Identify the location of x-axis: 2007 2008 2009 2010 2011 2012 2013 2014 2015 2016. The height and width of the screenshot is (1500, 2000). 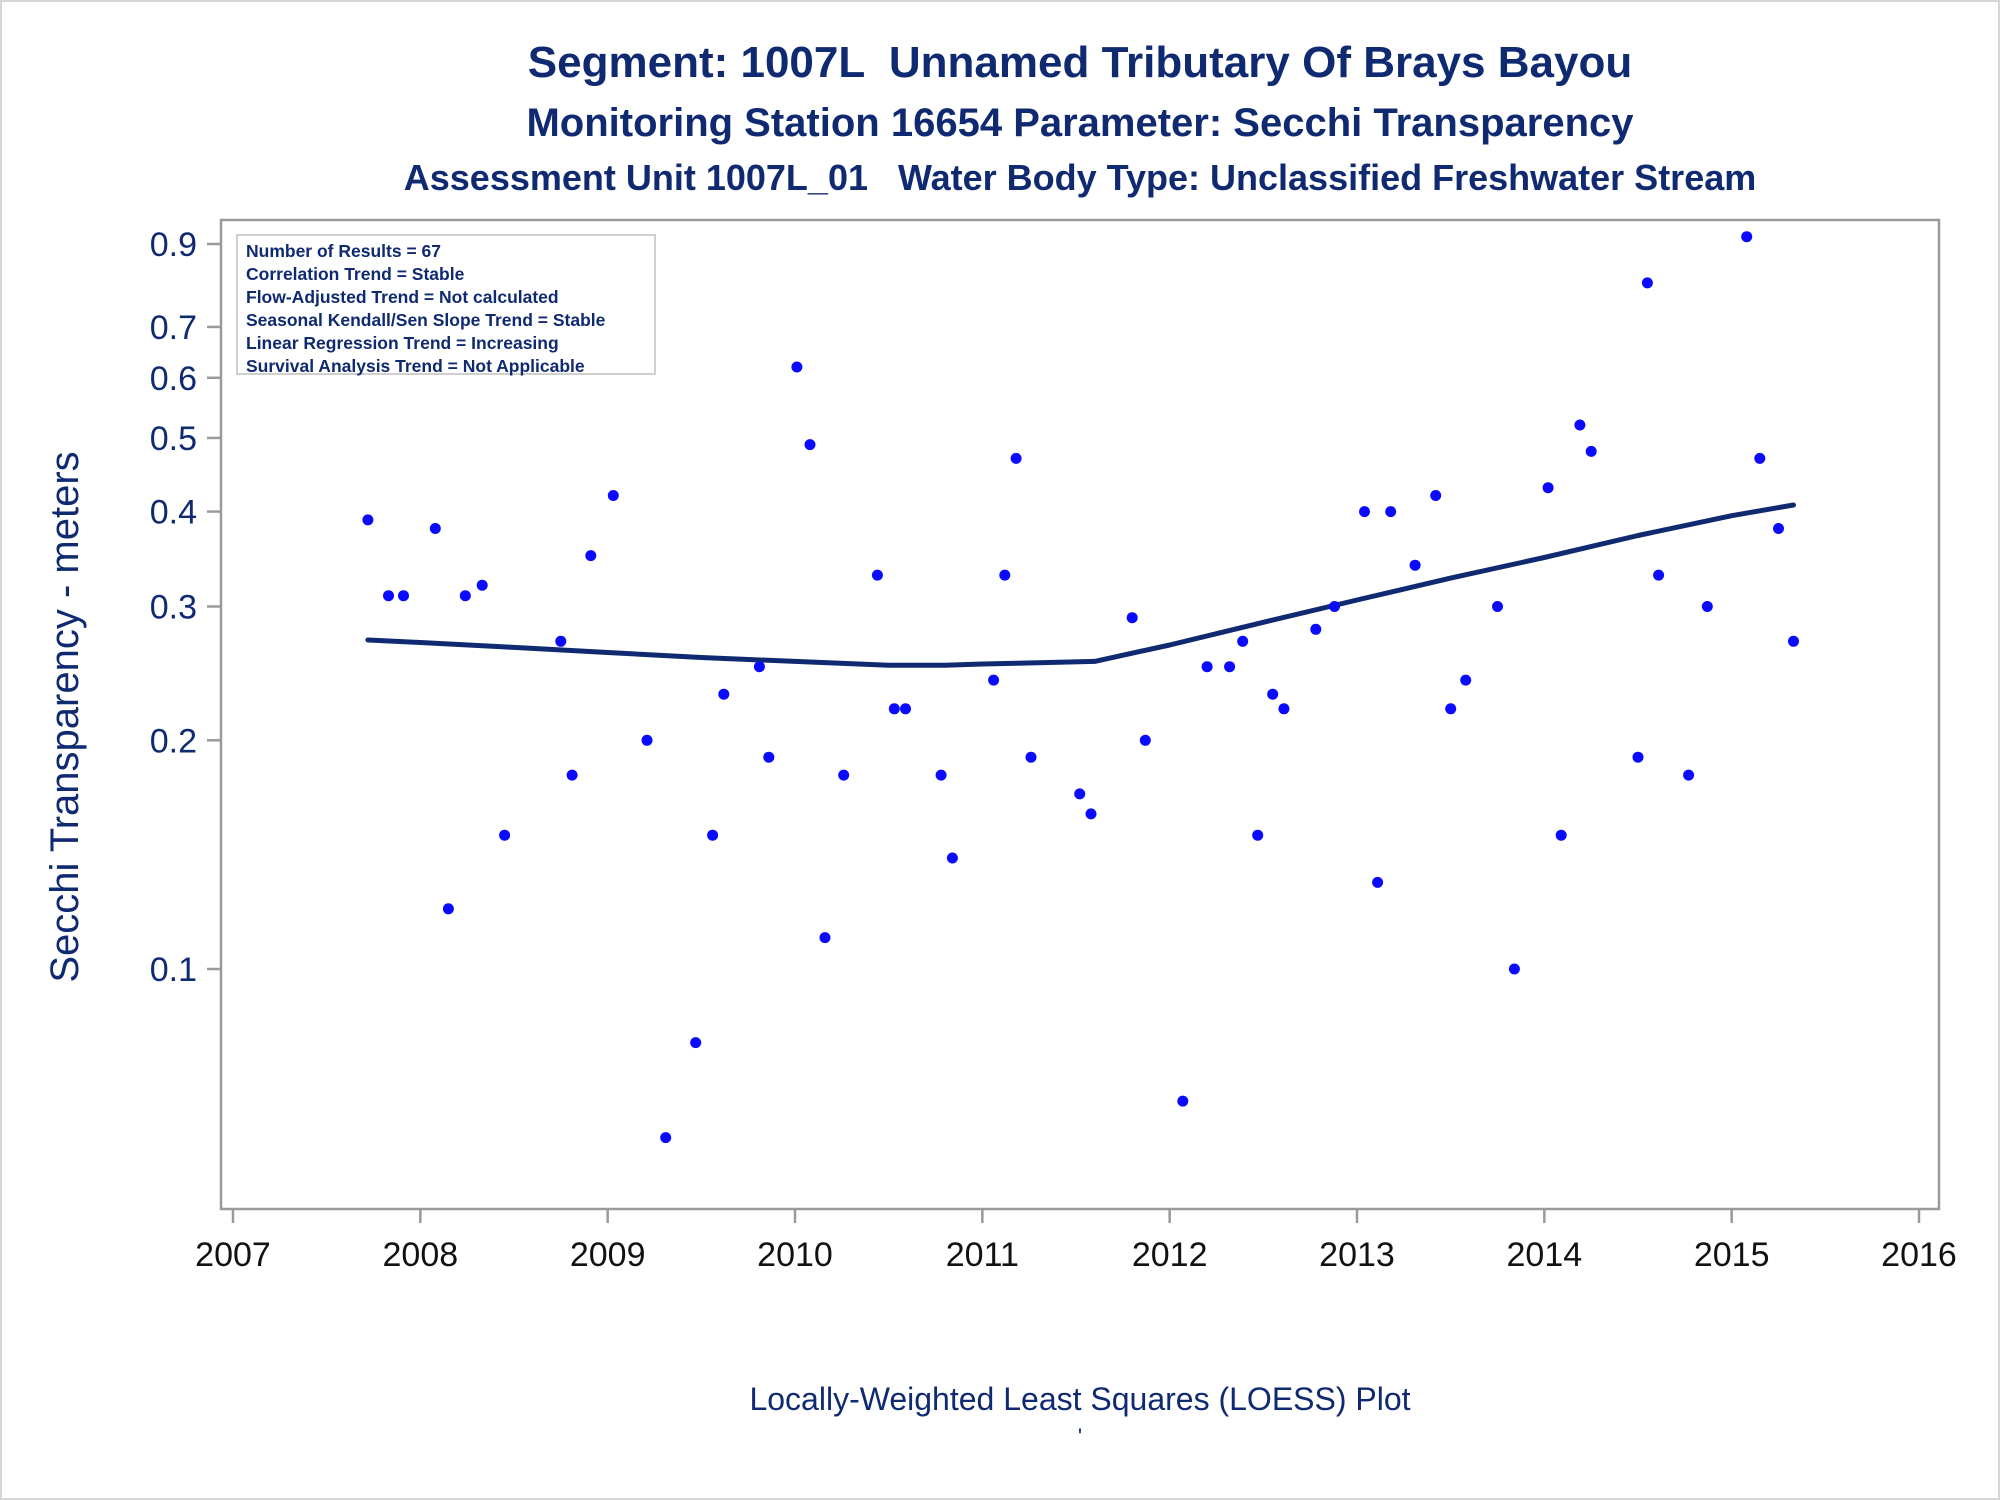
(1076, 1241).